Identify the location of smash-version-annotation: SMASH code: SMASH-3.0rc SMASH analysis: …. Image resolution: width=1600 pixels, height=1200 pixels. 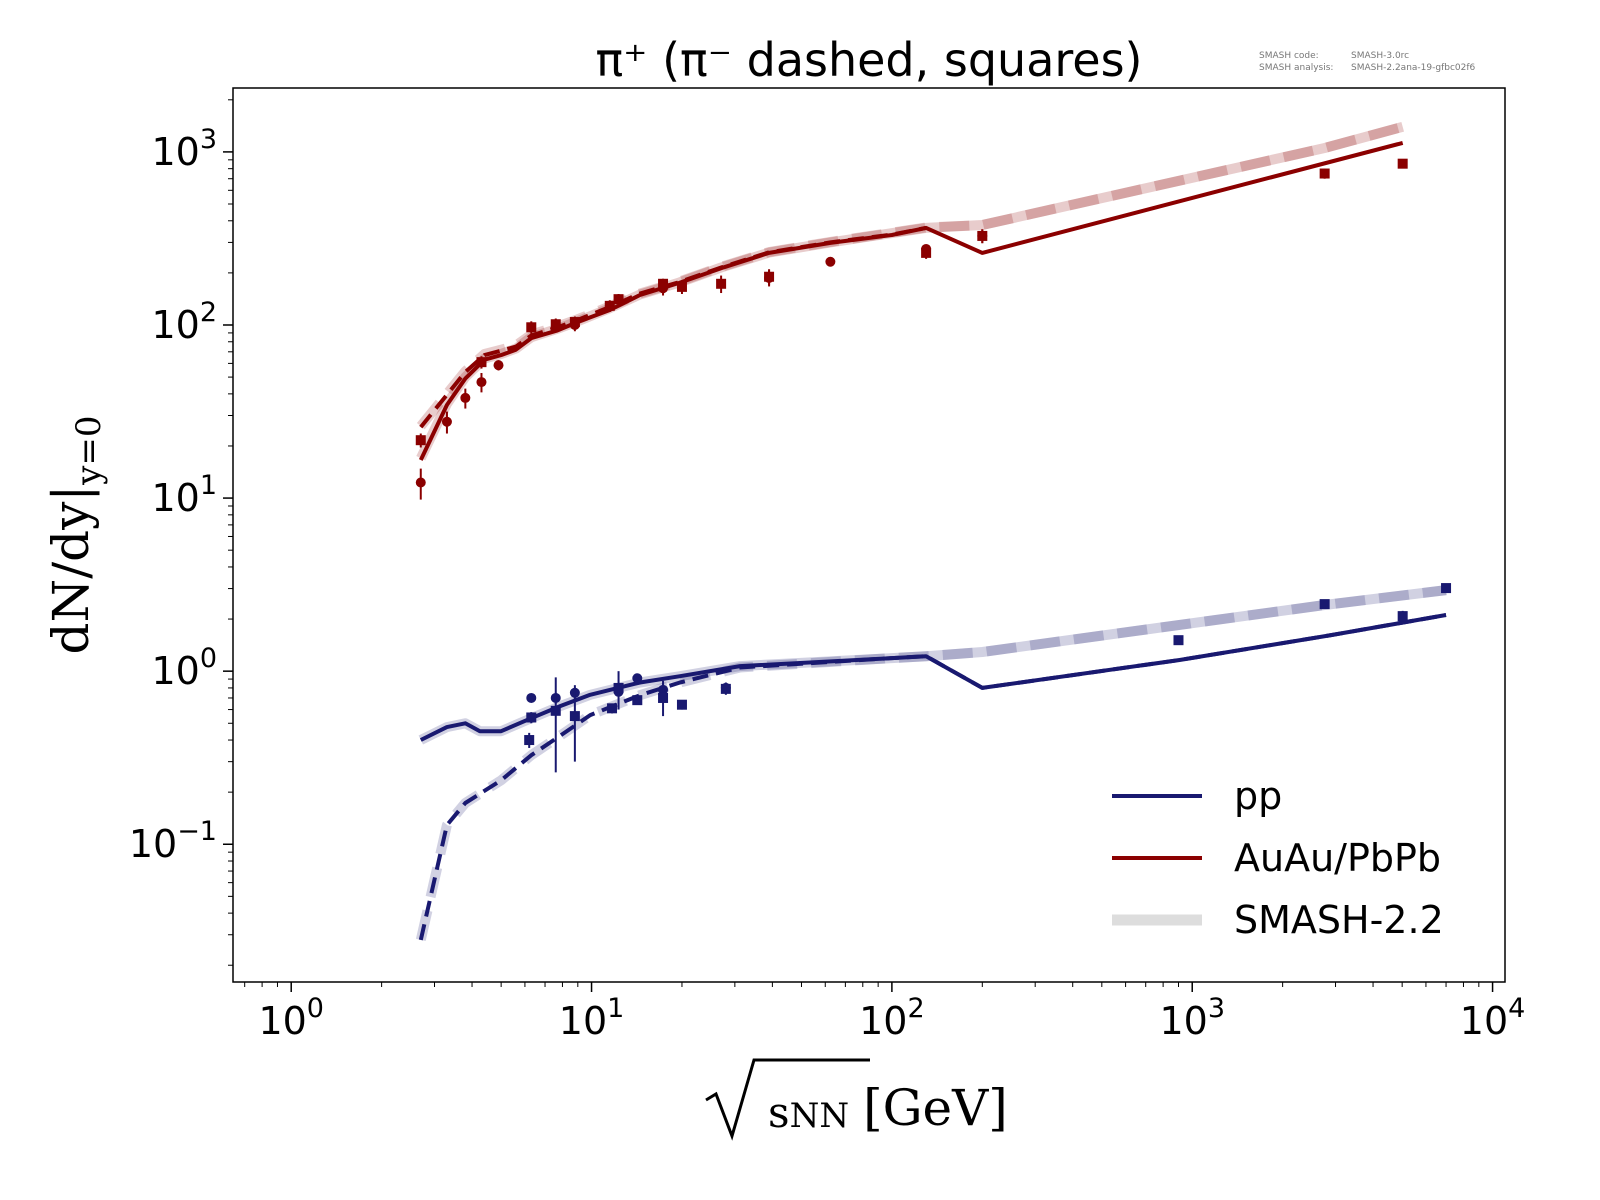
(1367, 62).